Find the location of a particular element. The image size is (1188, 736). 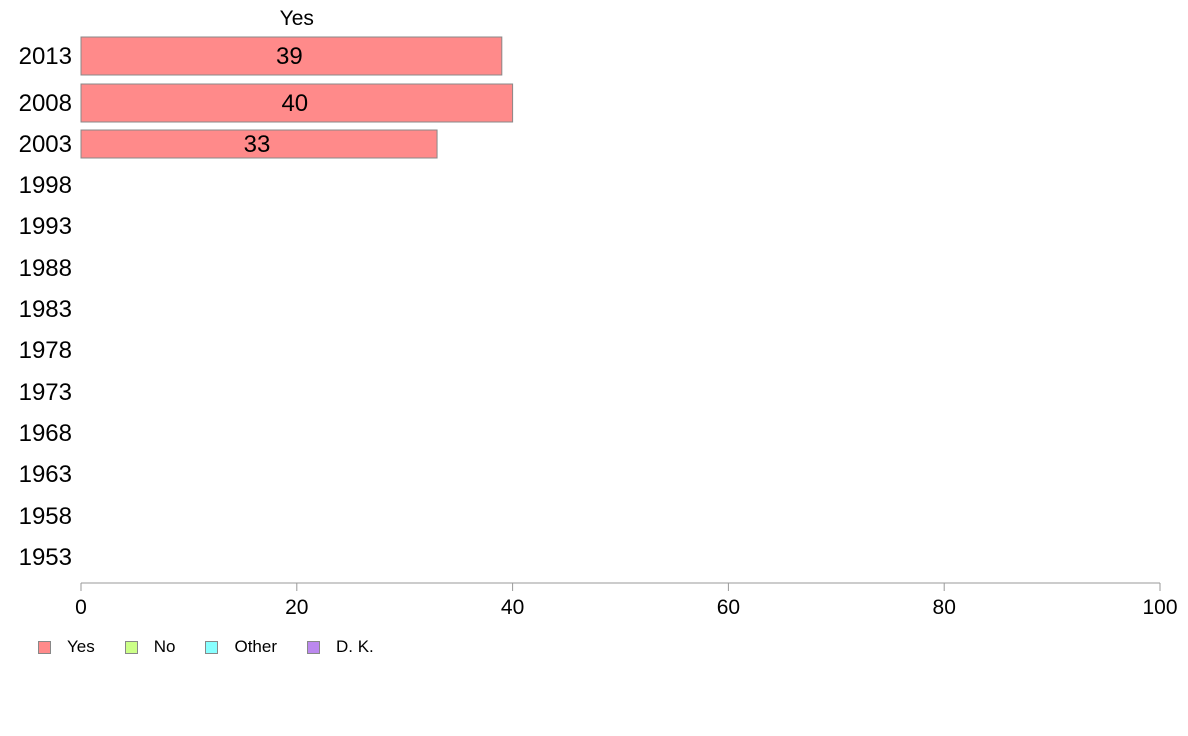

bar-yes-2008 is located at coordinates (297, 103).